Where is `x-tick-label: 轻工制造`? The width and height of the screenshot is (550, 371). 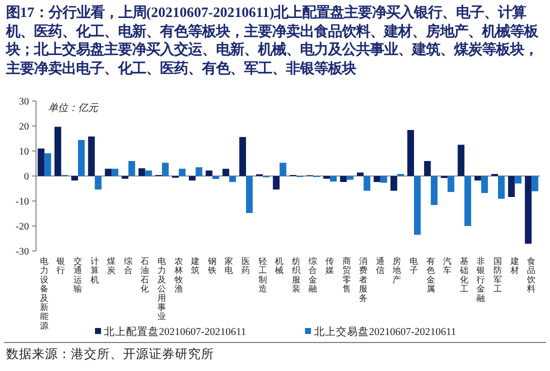 x-tick-label: 轻工制造 is located at coordinates (263, 275).